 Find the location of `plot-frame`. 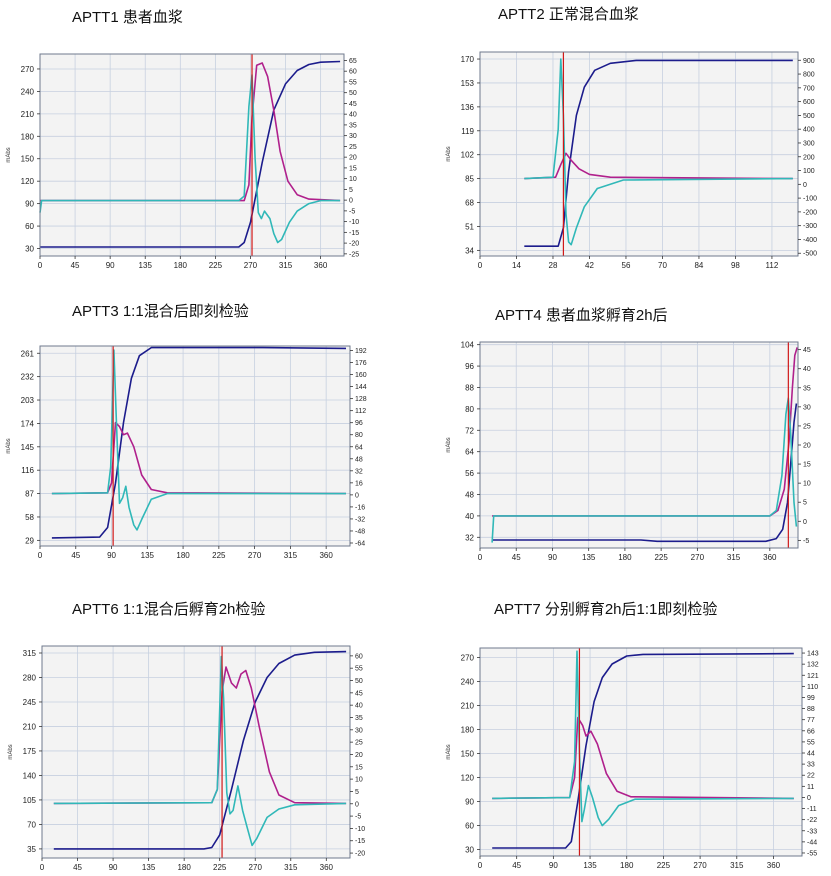

plot-frame is located at coordinates (196, 752).